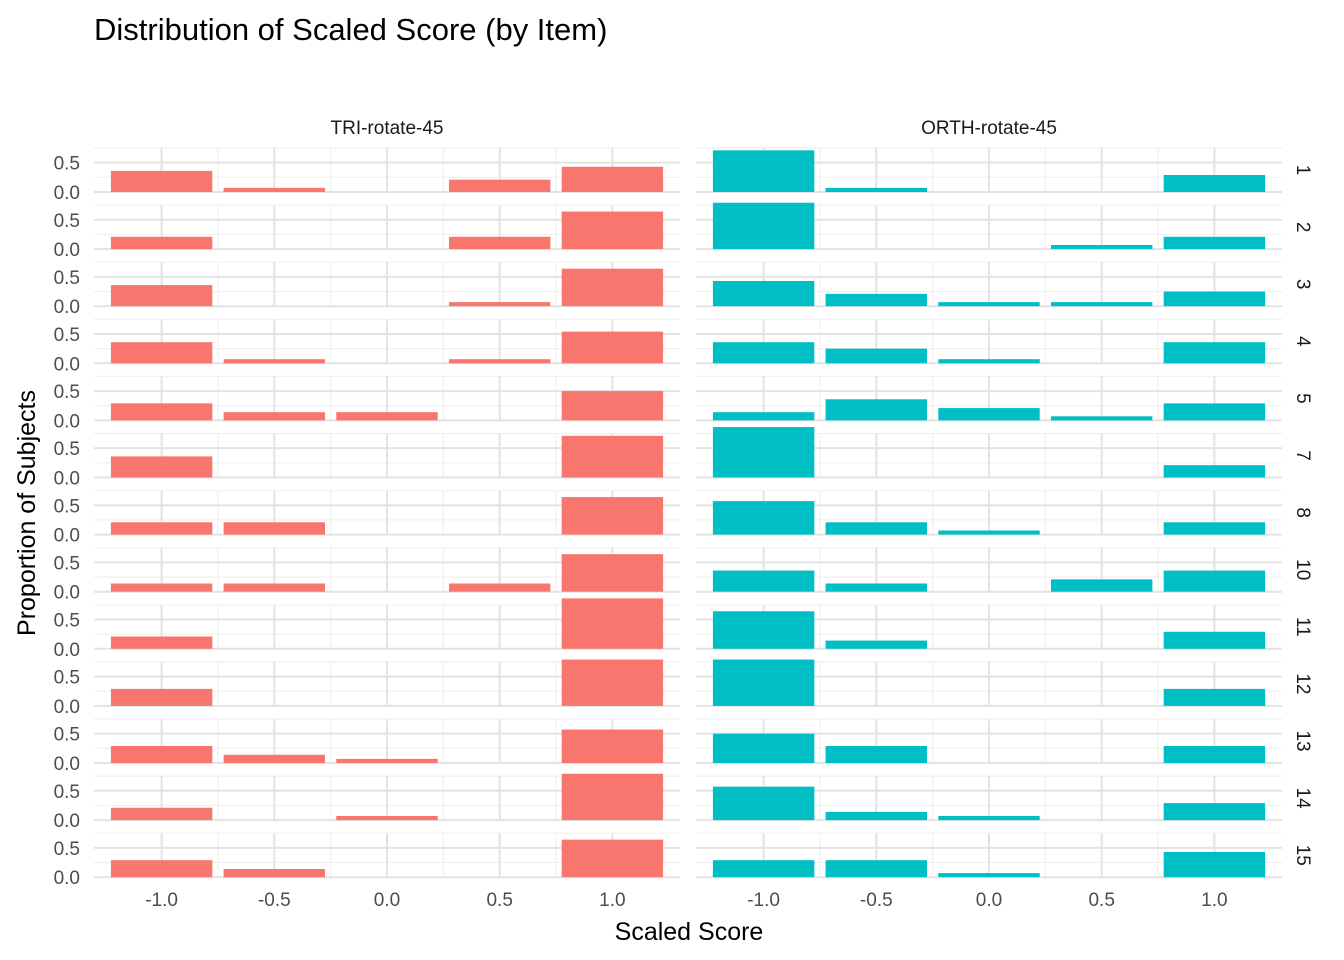  What do you see at coordinates (1302, 512) in the screenshot?
I see `facet-row-label: 8` at bounding box center [1302, 512].